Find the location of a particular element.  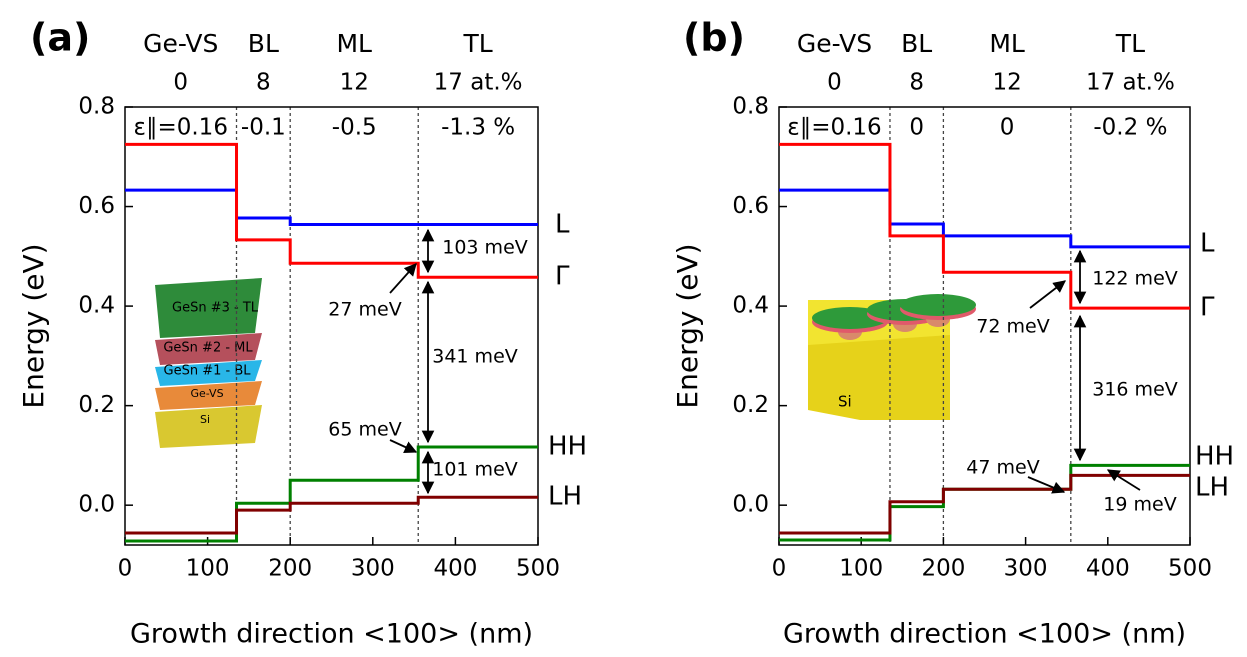

inset-label: Ge-VS is located at coordinates (206, 393).